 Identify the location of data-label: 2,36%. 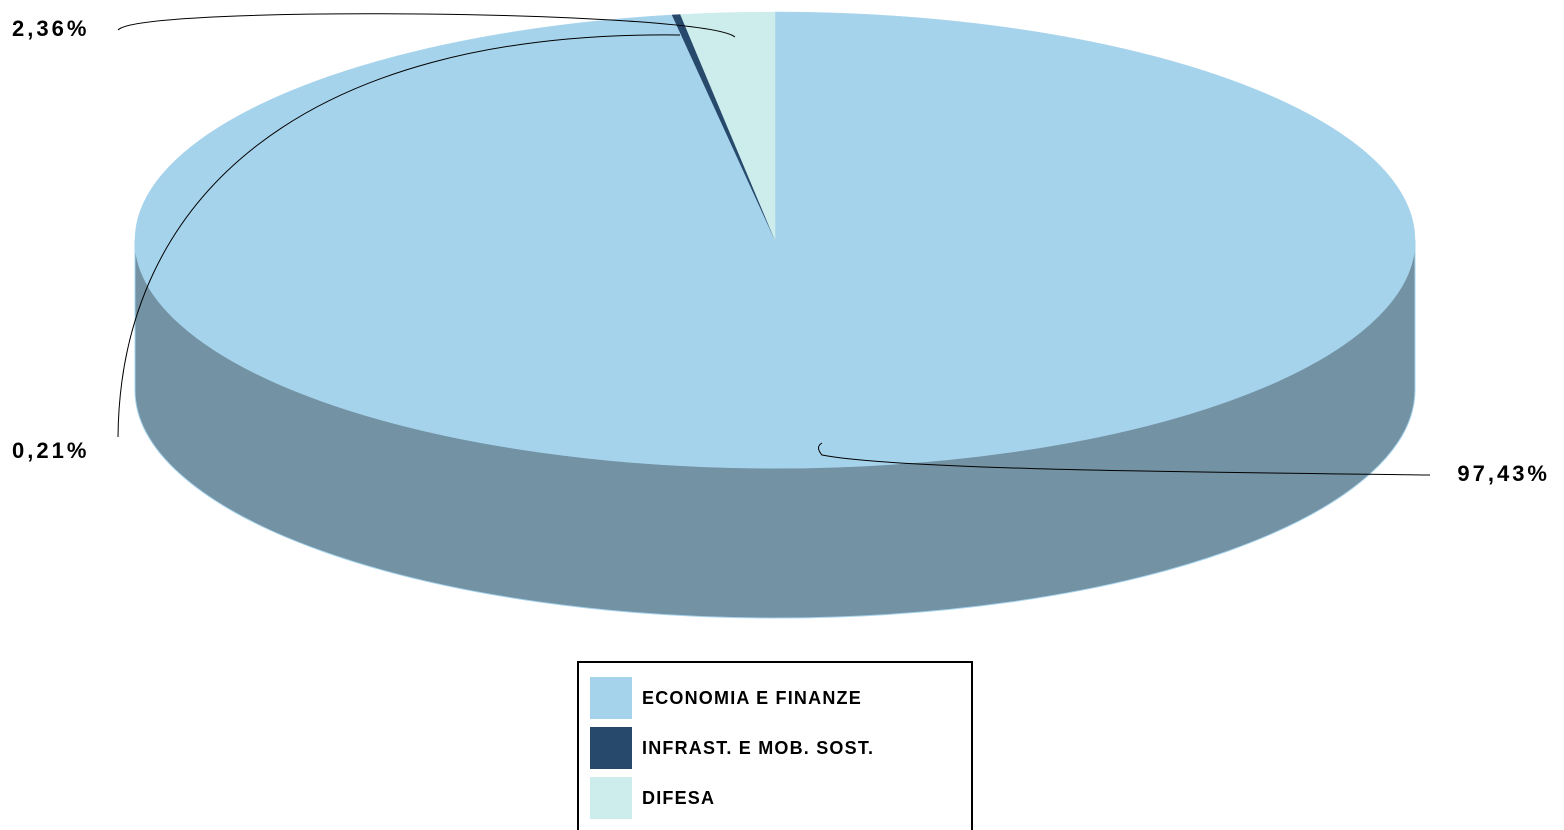
(50, 28).